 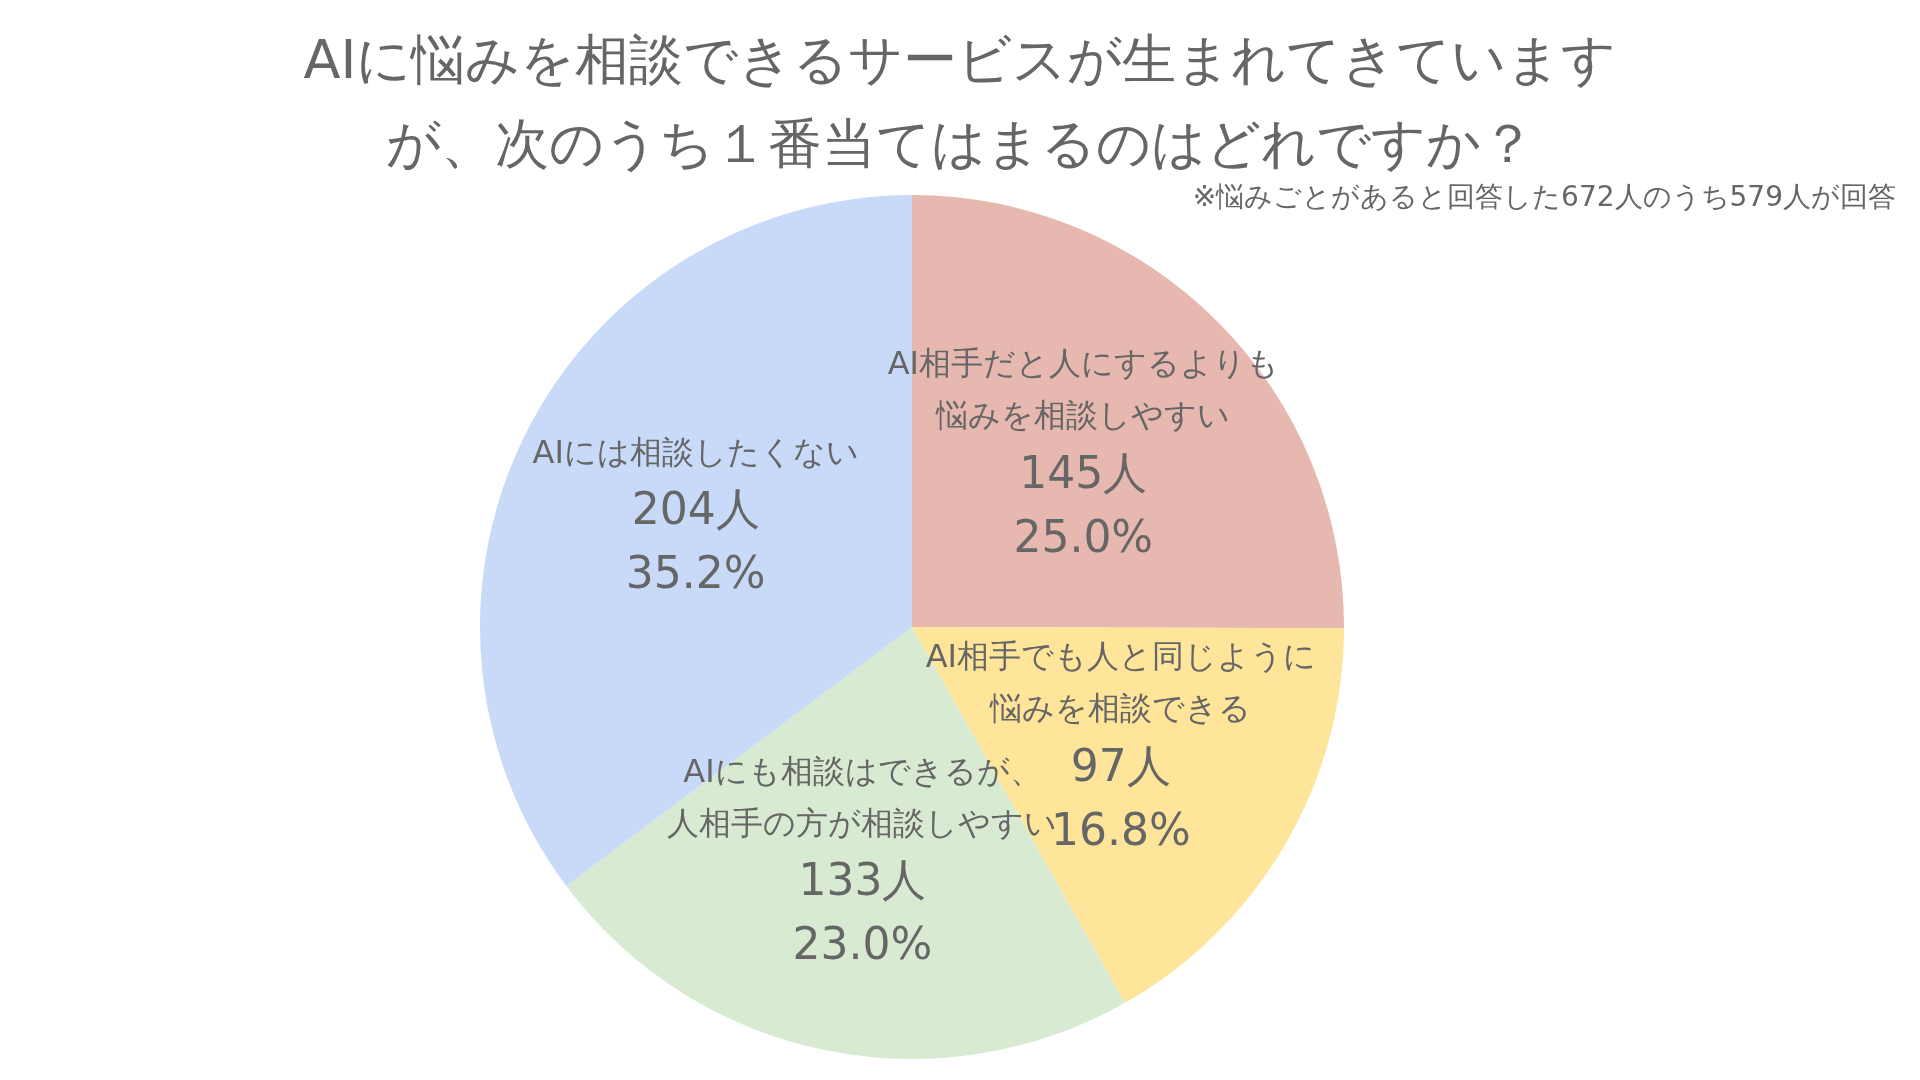 I want to click on data-label: 145人 25.0%, so click(x=1083, y=504).